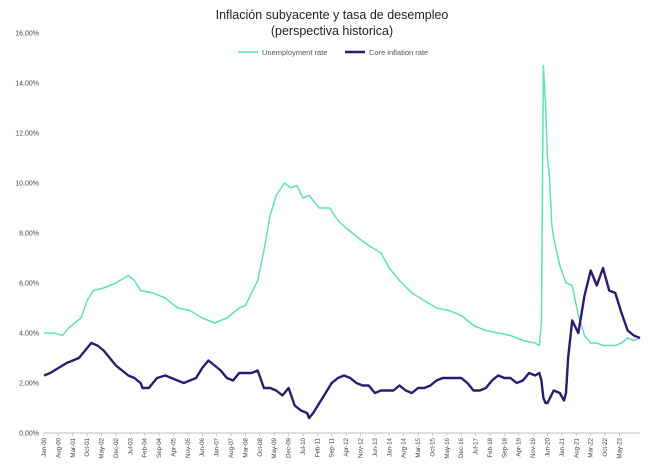 This screenshot has width=653, height=475. I want to click on x-tick-label: Aug-07, so click(231, 447).